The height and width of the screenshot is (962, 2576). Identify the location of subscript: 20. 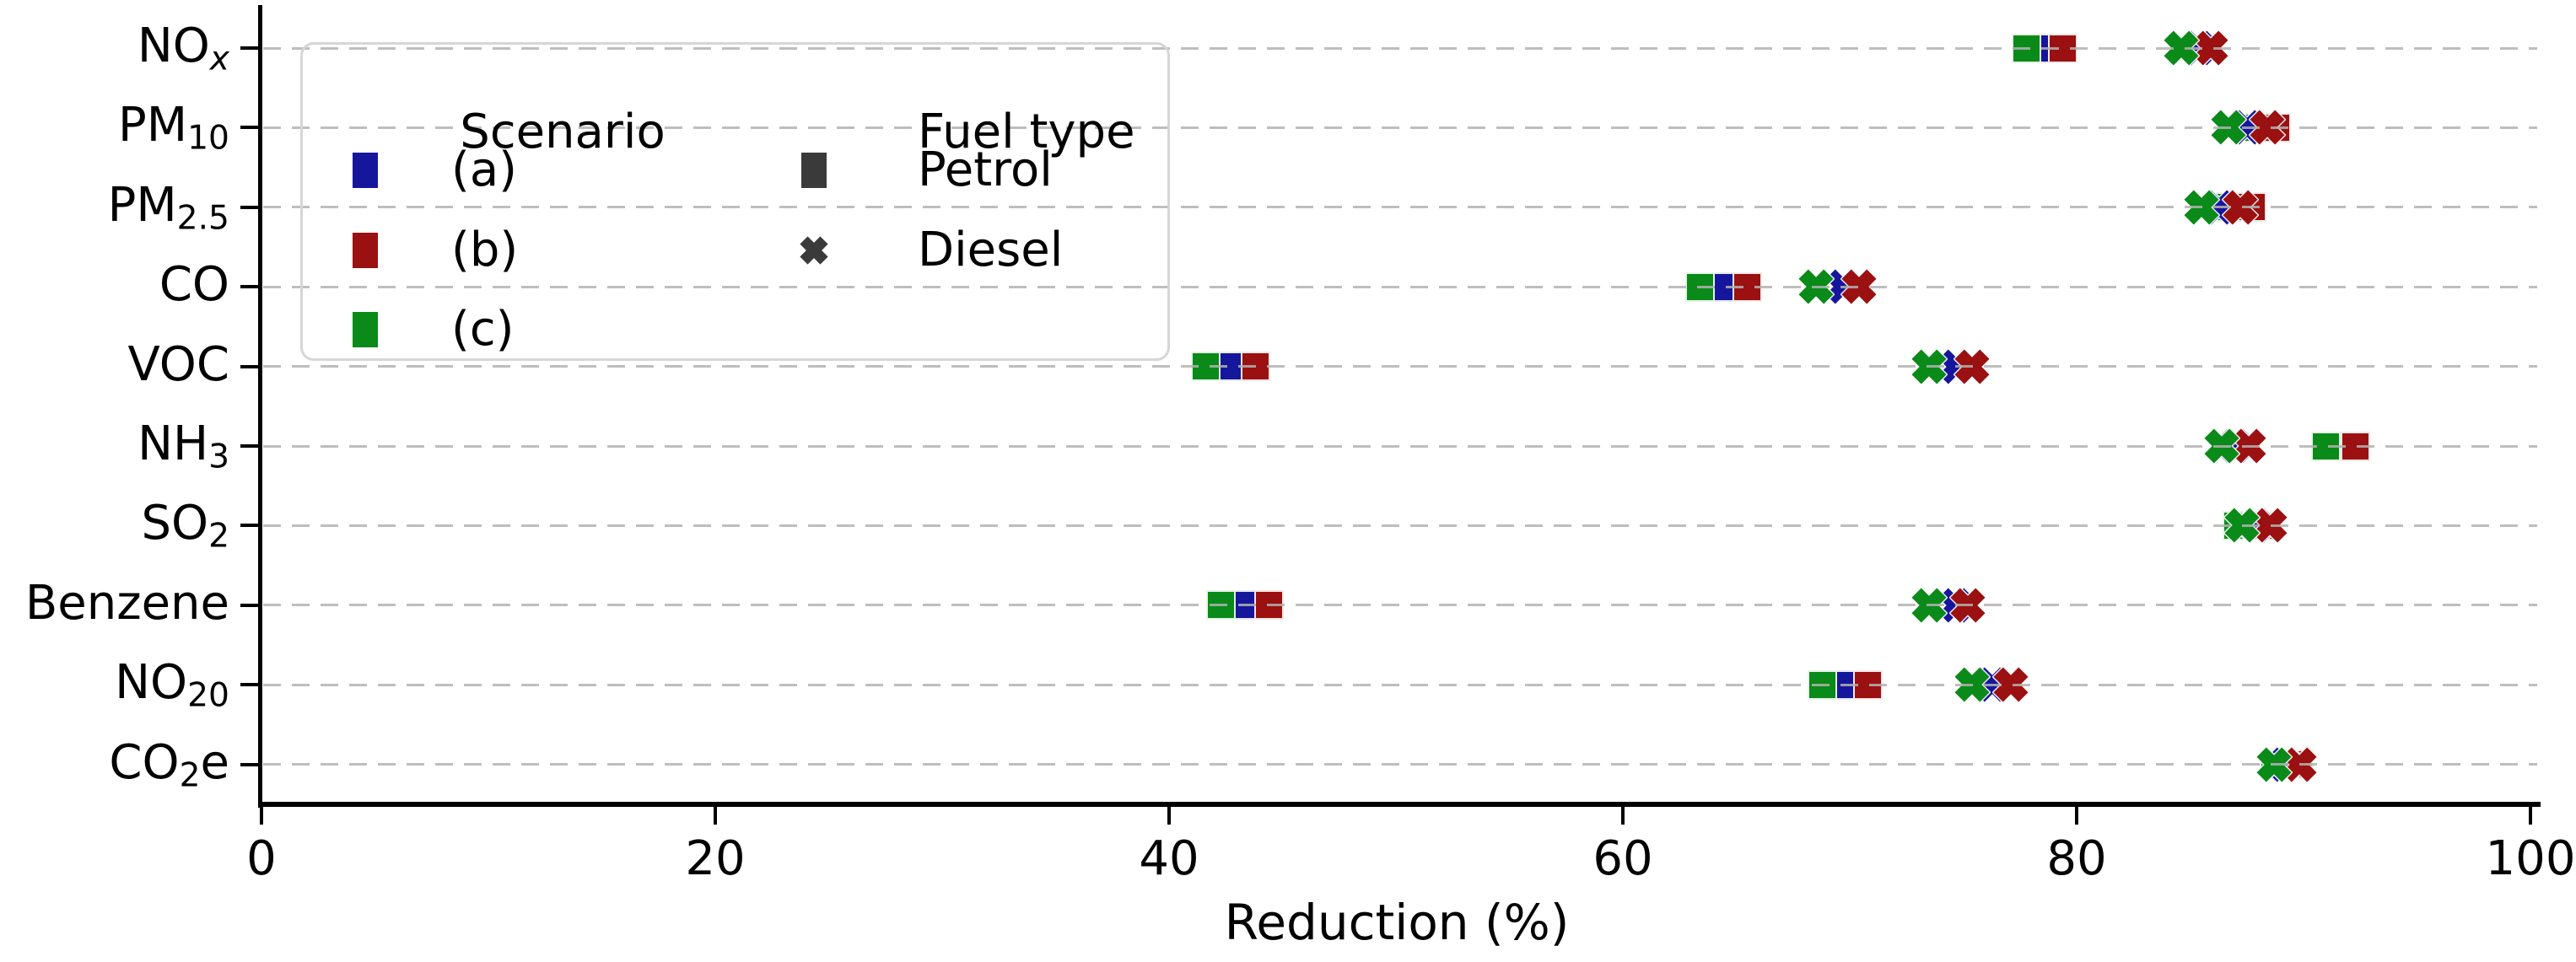
(208, 695).